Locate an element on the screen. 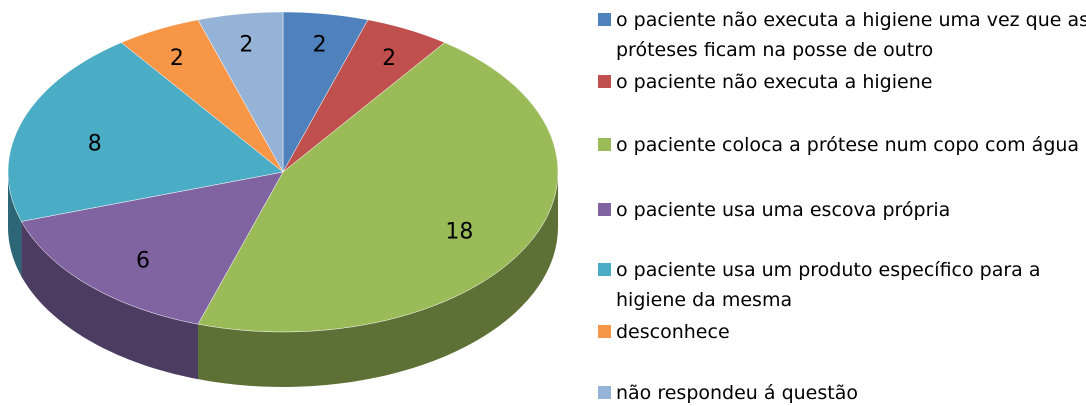  legend-label: desconhece is located at coordinates (673, 332).